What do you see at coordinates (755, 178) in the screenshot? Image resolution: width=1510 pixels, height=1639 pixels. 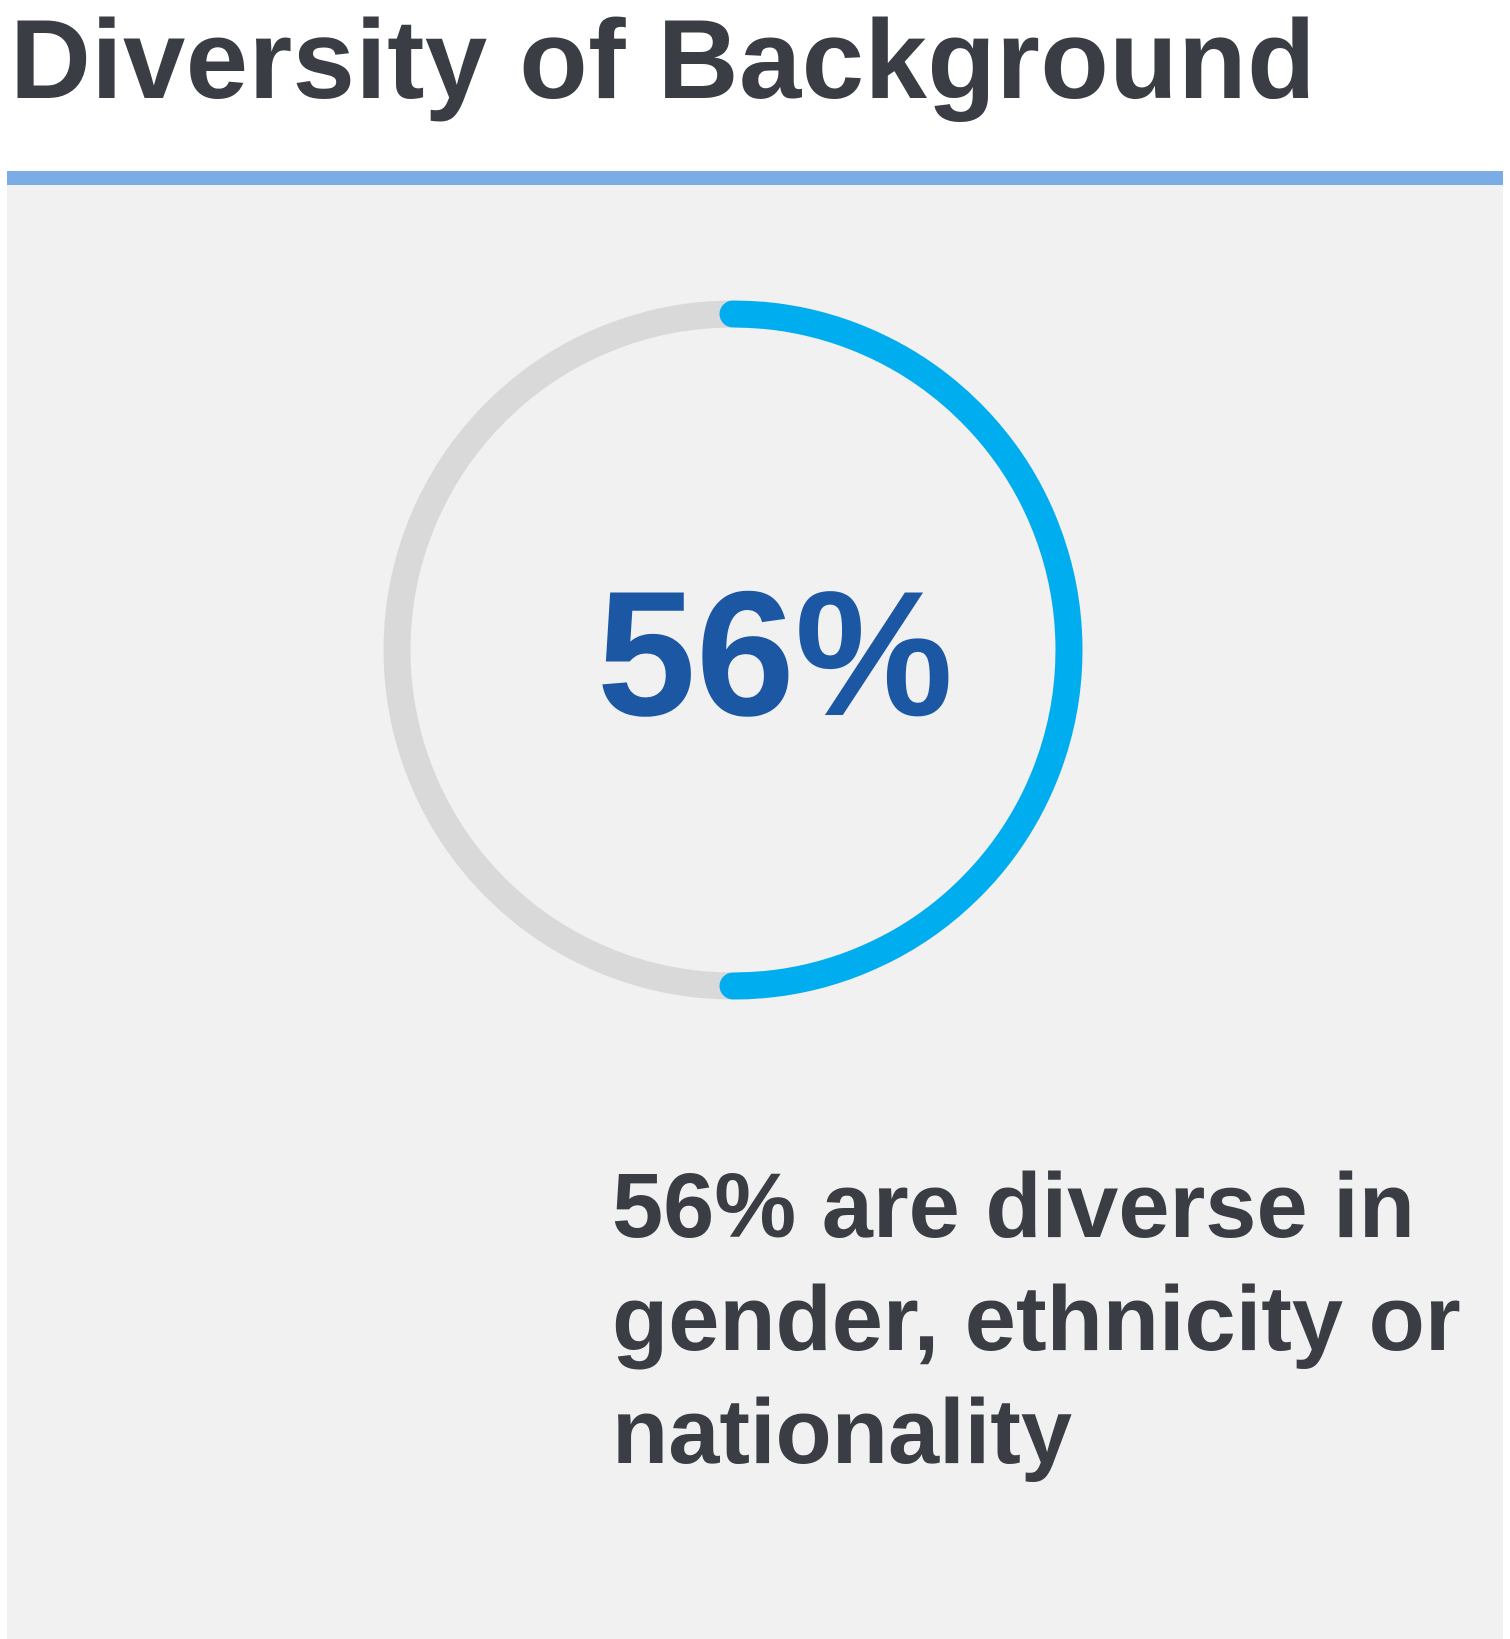 I see `title-divider` at bounding box center [755, 178].